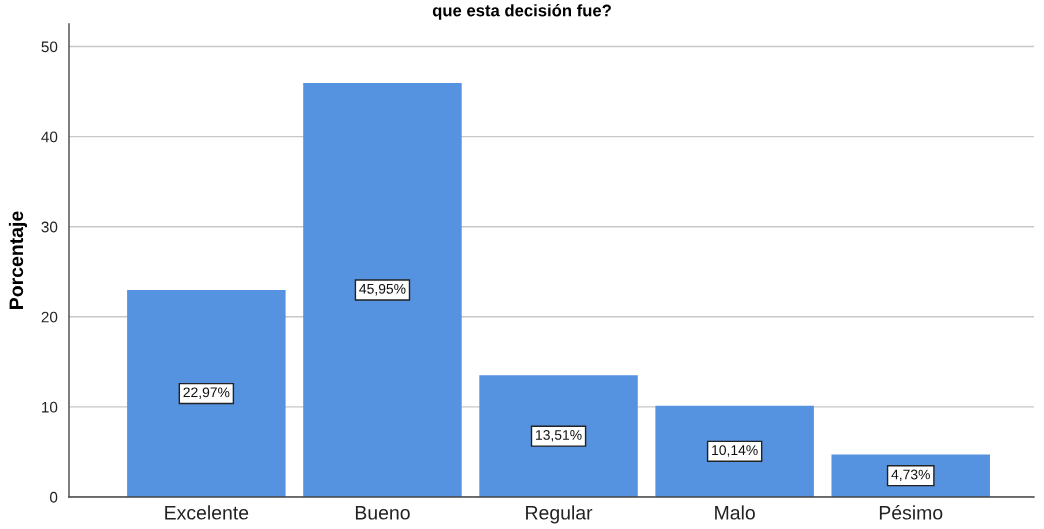 The width and height of the screenshot is (1044, 529). Describe the element at coordinates (49, 47) in the screenshot. I see `y-tick-label: 50` at that location.